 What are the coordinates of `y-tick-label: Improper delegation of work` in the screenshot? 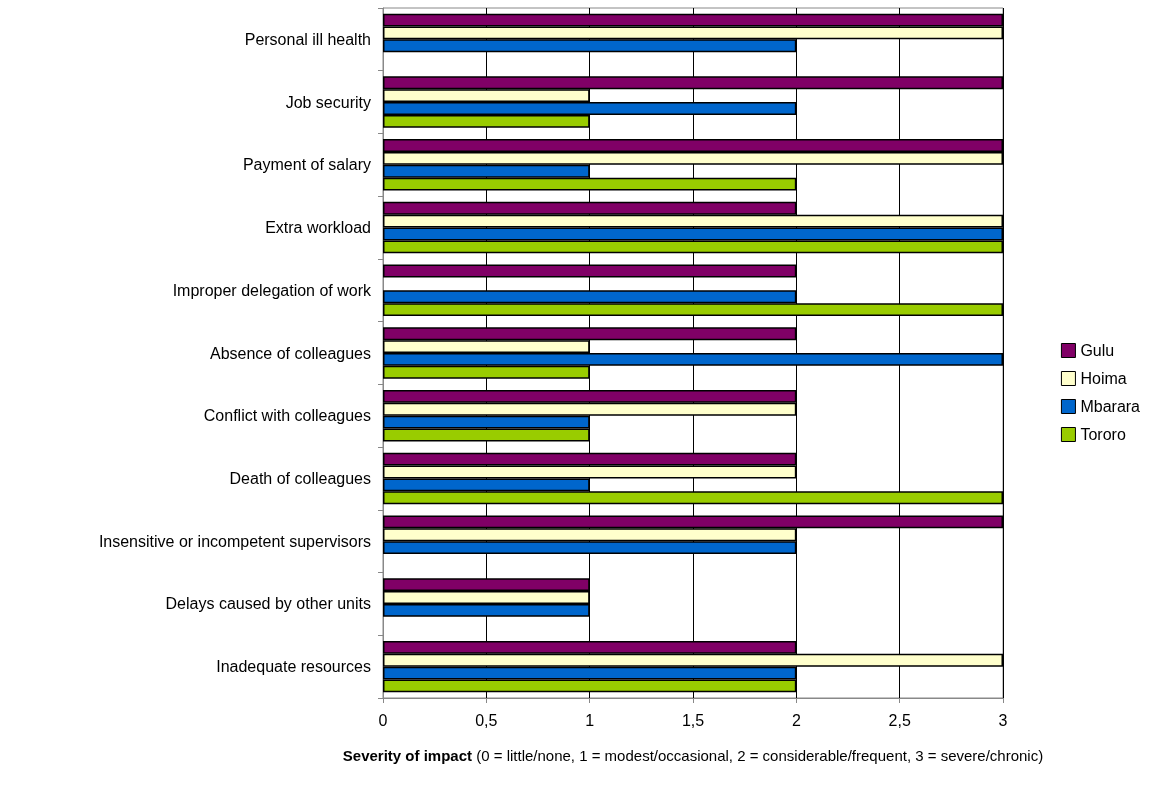 It's located at (272, 290).